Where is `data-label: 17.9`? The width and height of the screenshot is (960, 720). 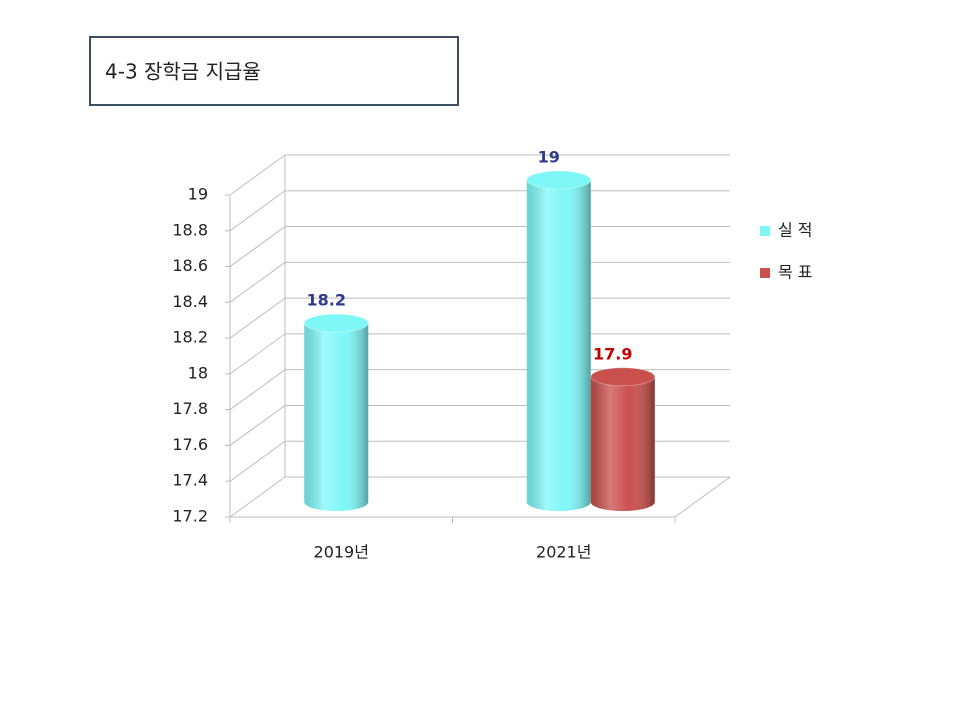
data-label: 17.9 is located at coordinates (612, 353).